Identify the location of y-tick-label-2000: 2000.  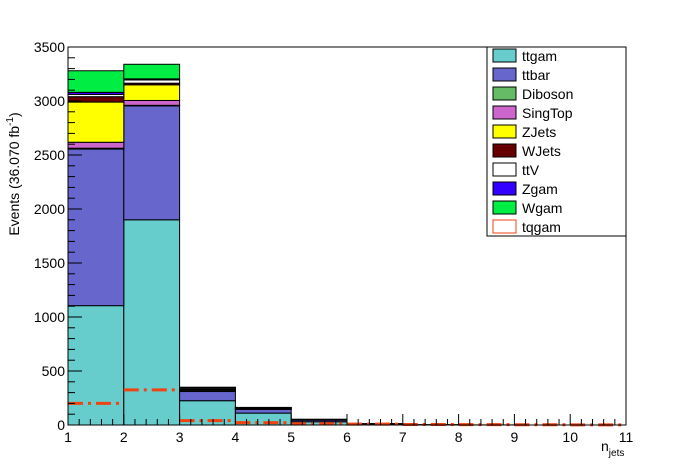
(49, 209).